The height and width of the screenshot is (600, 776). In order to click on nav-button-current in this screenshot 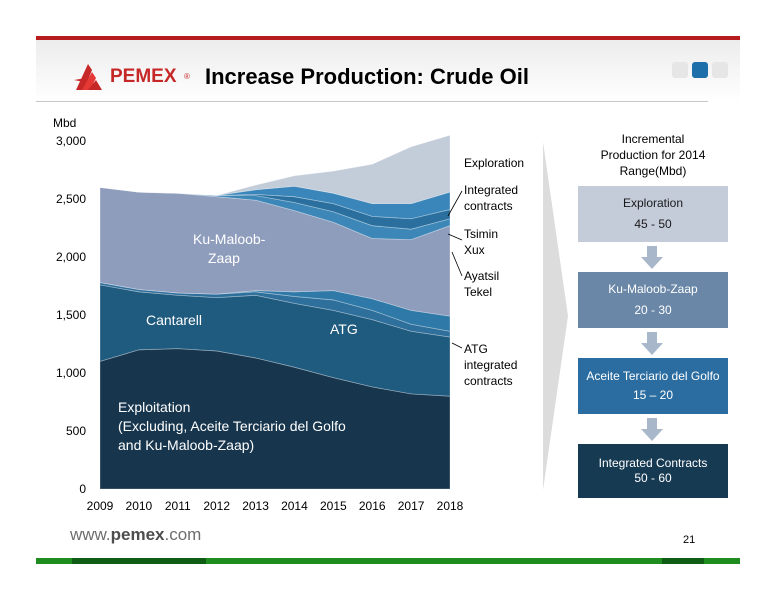, I will do `click(700, 70)`.